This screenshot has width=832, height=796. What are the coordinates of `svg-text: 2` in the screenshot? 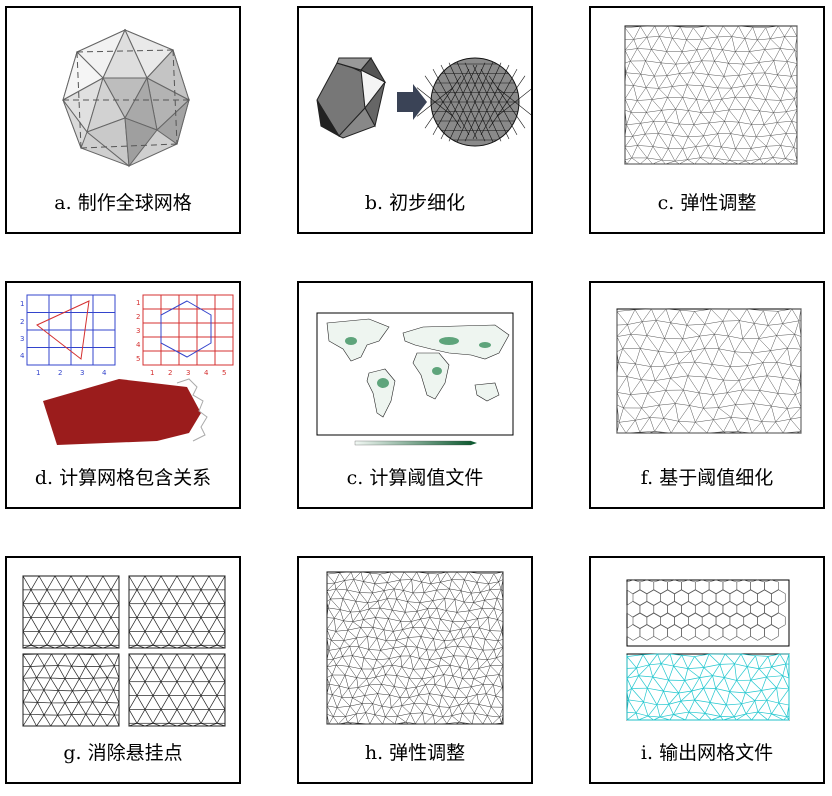 It's located at (138, 317).